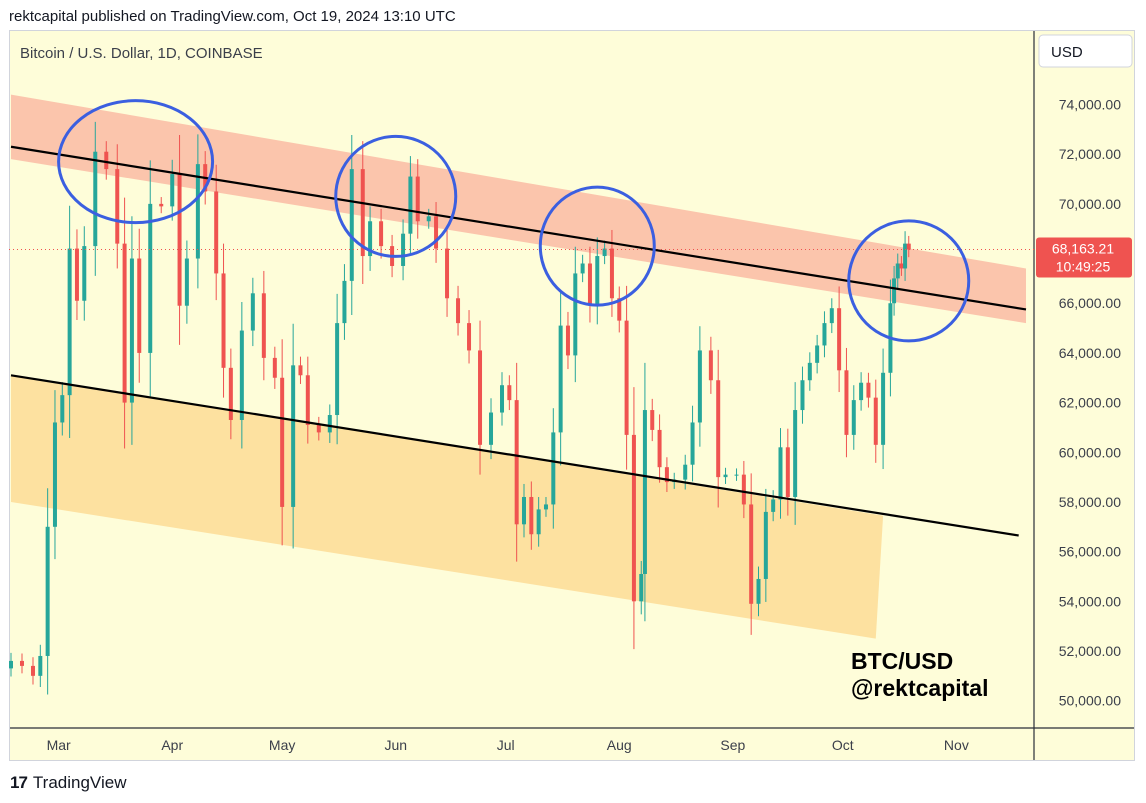 The width and height of the screenshot is (1146, 803). Describe the element at coordinates (619, 745) in the screenshot. I see `time-tick-label: Aug` at that location.